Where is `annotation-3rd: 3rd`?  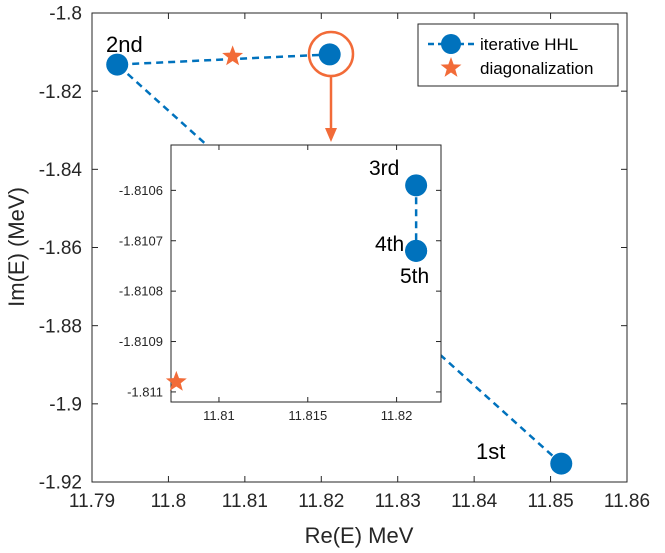
annotation-3rd: 3rd is located at coordinates (384, 168).